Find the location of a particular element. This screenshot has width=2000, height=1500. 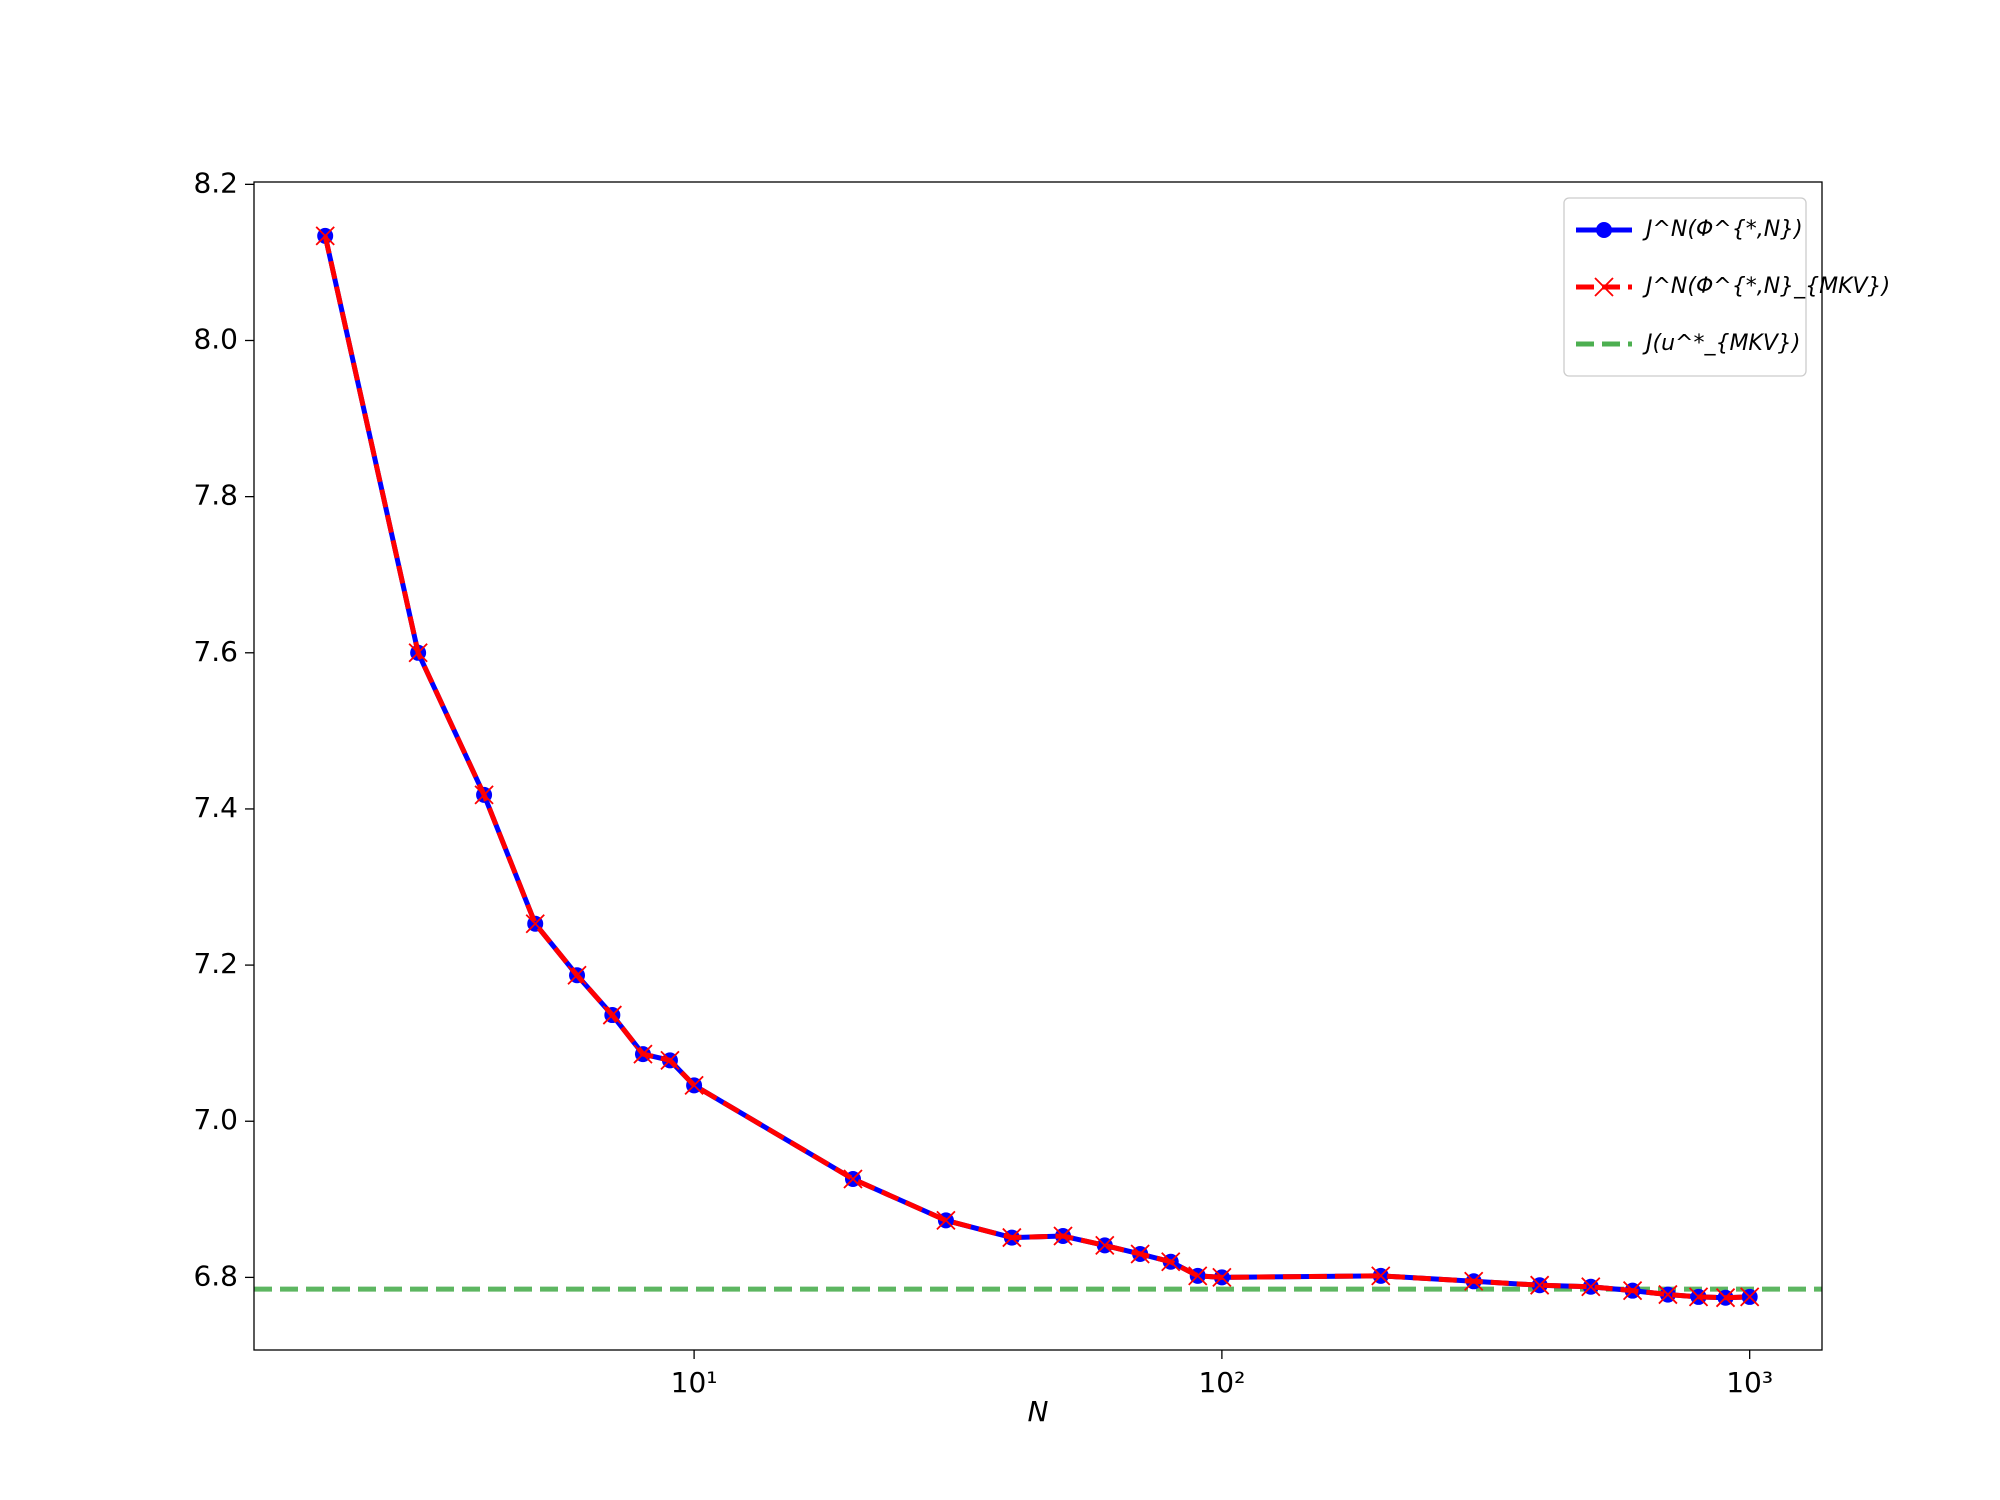

x-tick-label: 10¹ is located at coordinates (694, 1382).